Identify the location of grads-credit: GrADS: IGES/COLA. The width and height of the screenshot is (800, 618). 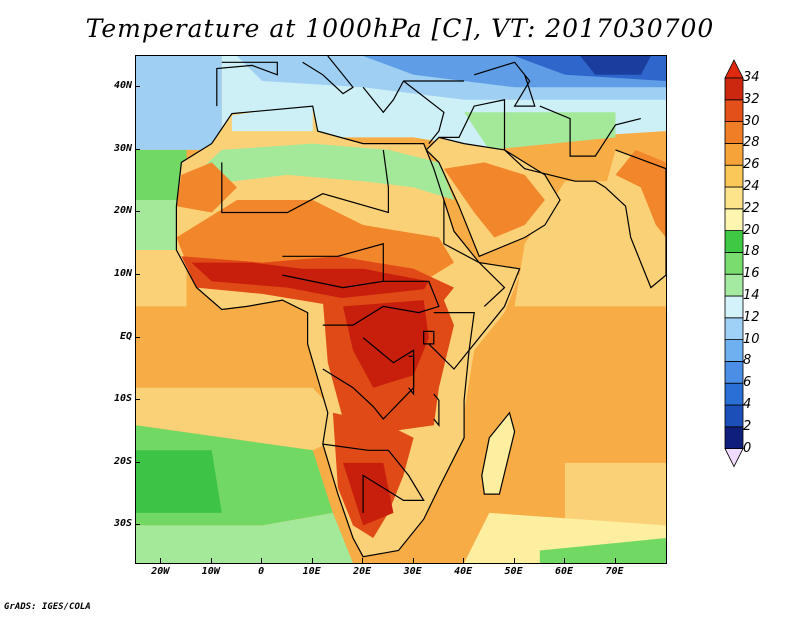
(47, 607).